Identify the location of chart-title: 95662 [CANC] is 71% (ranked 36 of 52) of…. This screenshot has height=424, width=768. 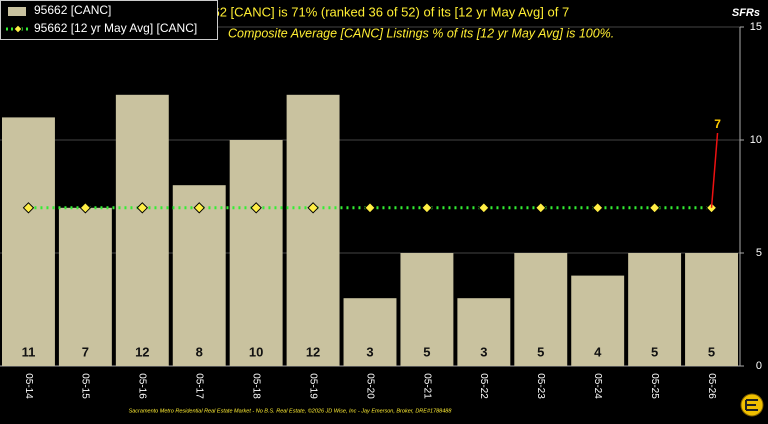
(380, 11).